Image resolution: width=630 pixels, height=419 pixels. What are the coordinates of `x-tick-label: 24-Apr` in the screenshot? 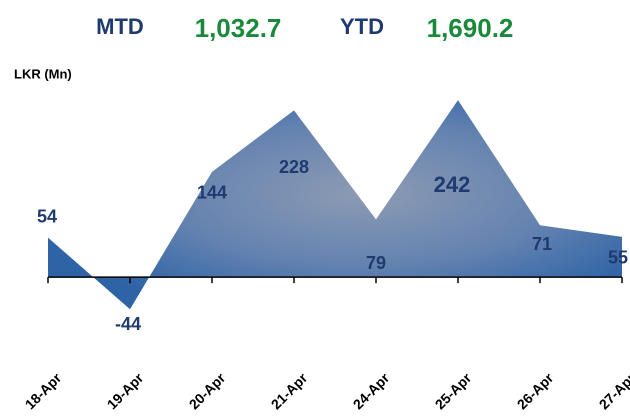 It's located at (371, 390).